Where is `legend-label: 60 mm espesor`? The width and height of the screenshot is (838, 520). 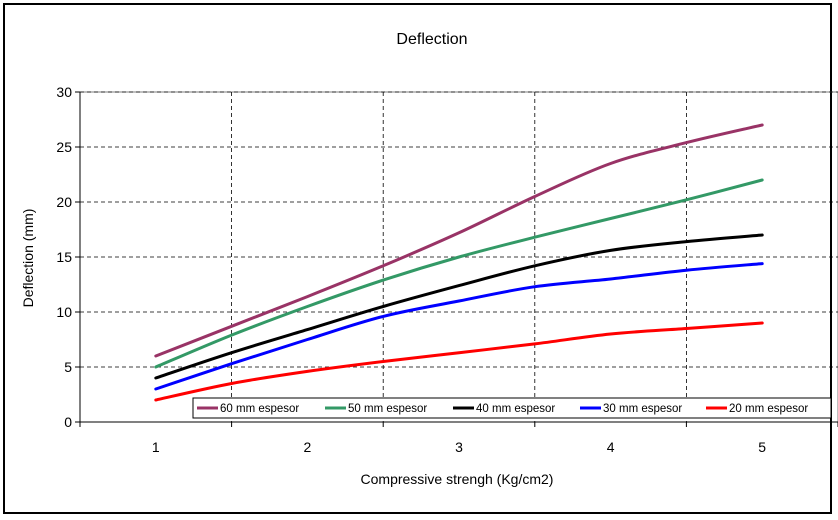
legend-label: 60 mm espesor is located at coordinates (259, 409).